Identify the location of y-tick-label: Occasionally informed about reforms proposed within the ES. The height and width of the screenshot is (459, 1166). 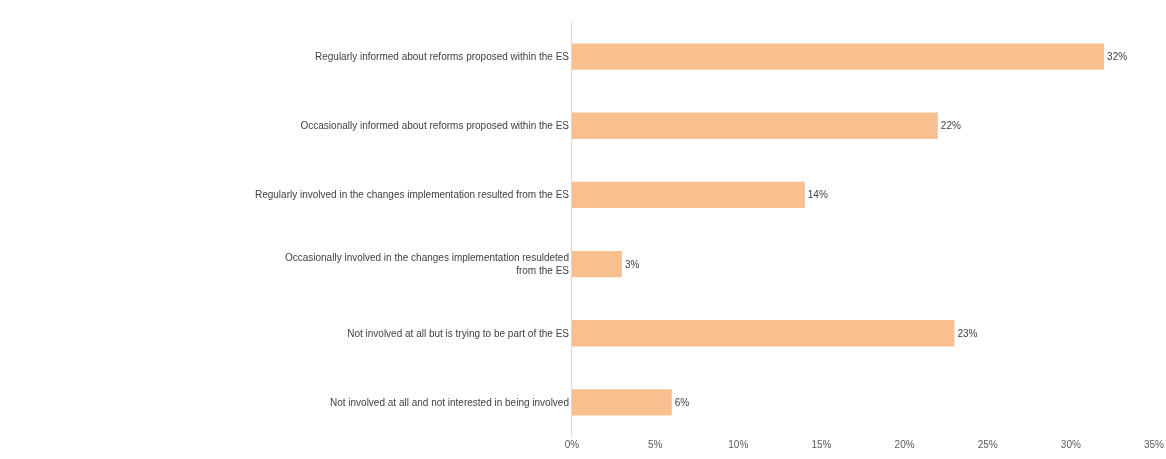
(435, 126).